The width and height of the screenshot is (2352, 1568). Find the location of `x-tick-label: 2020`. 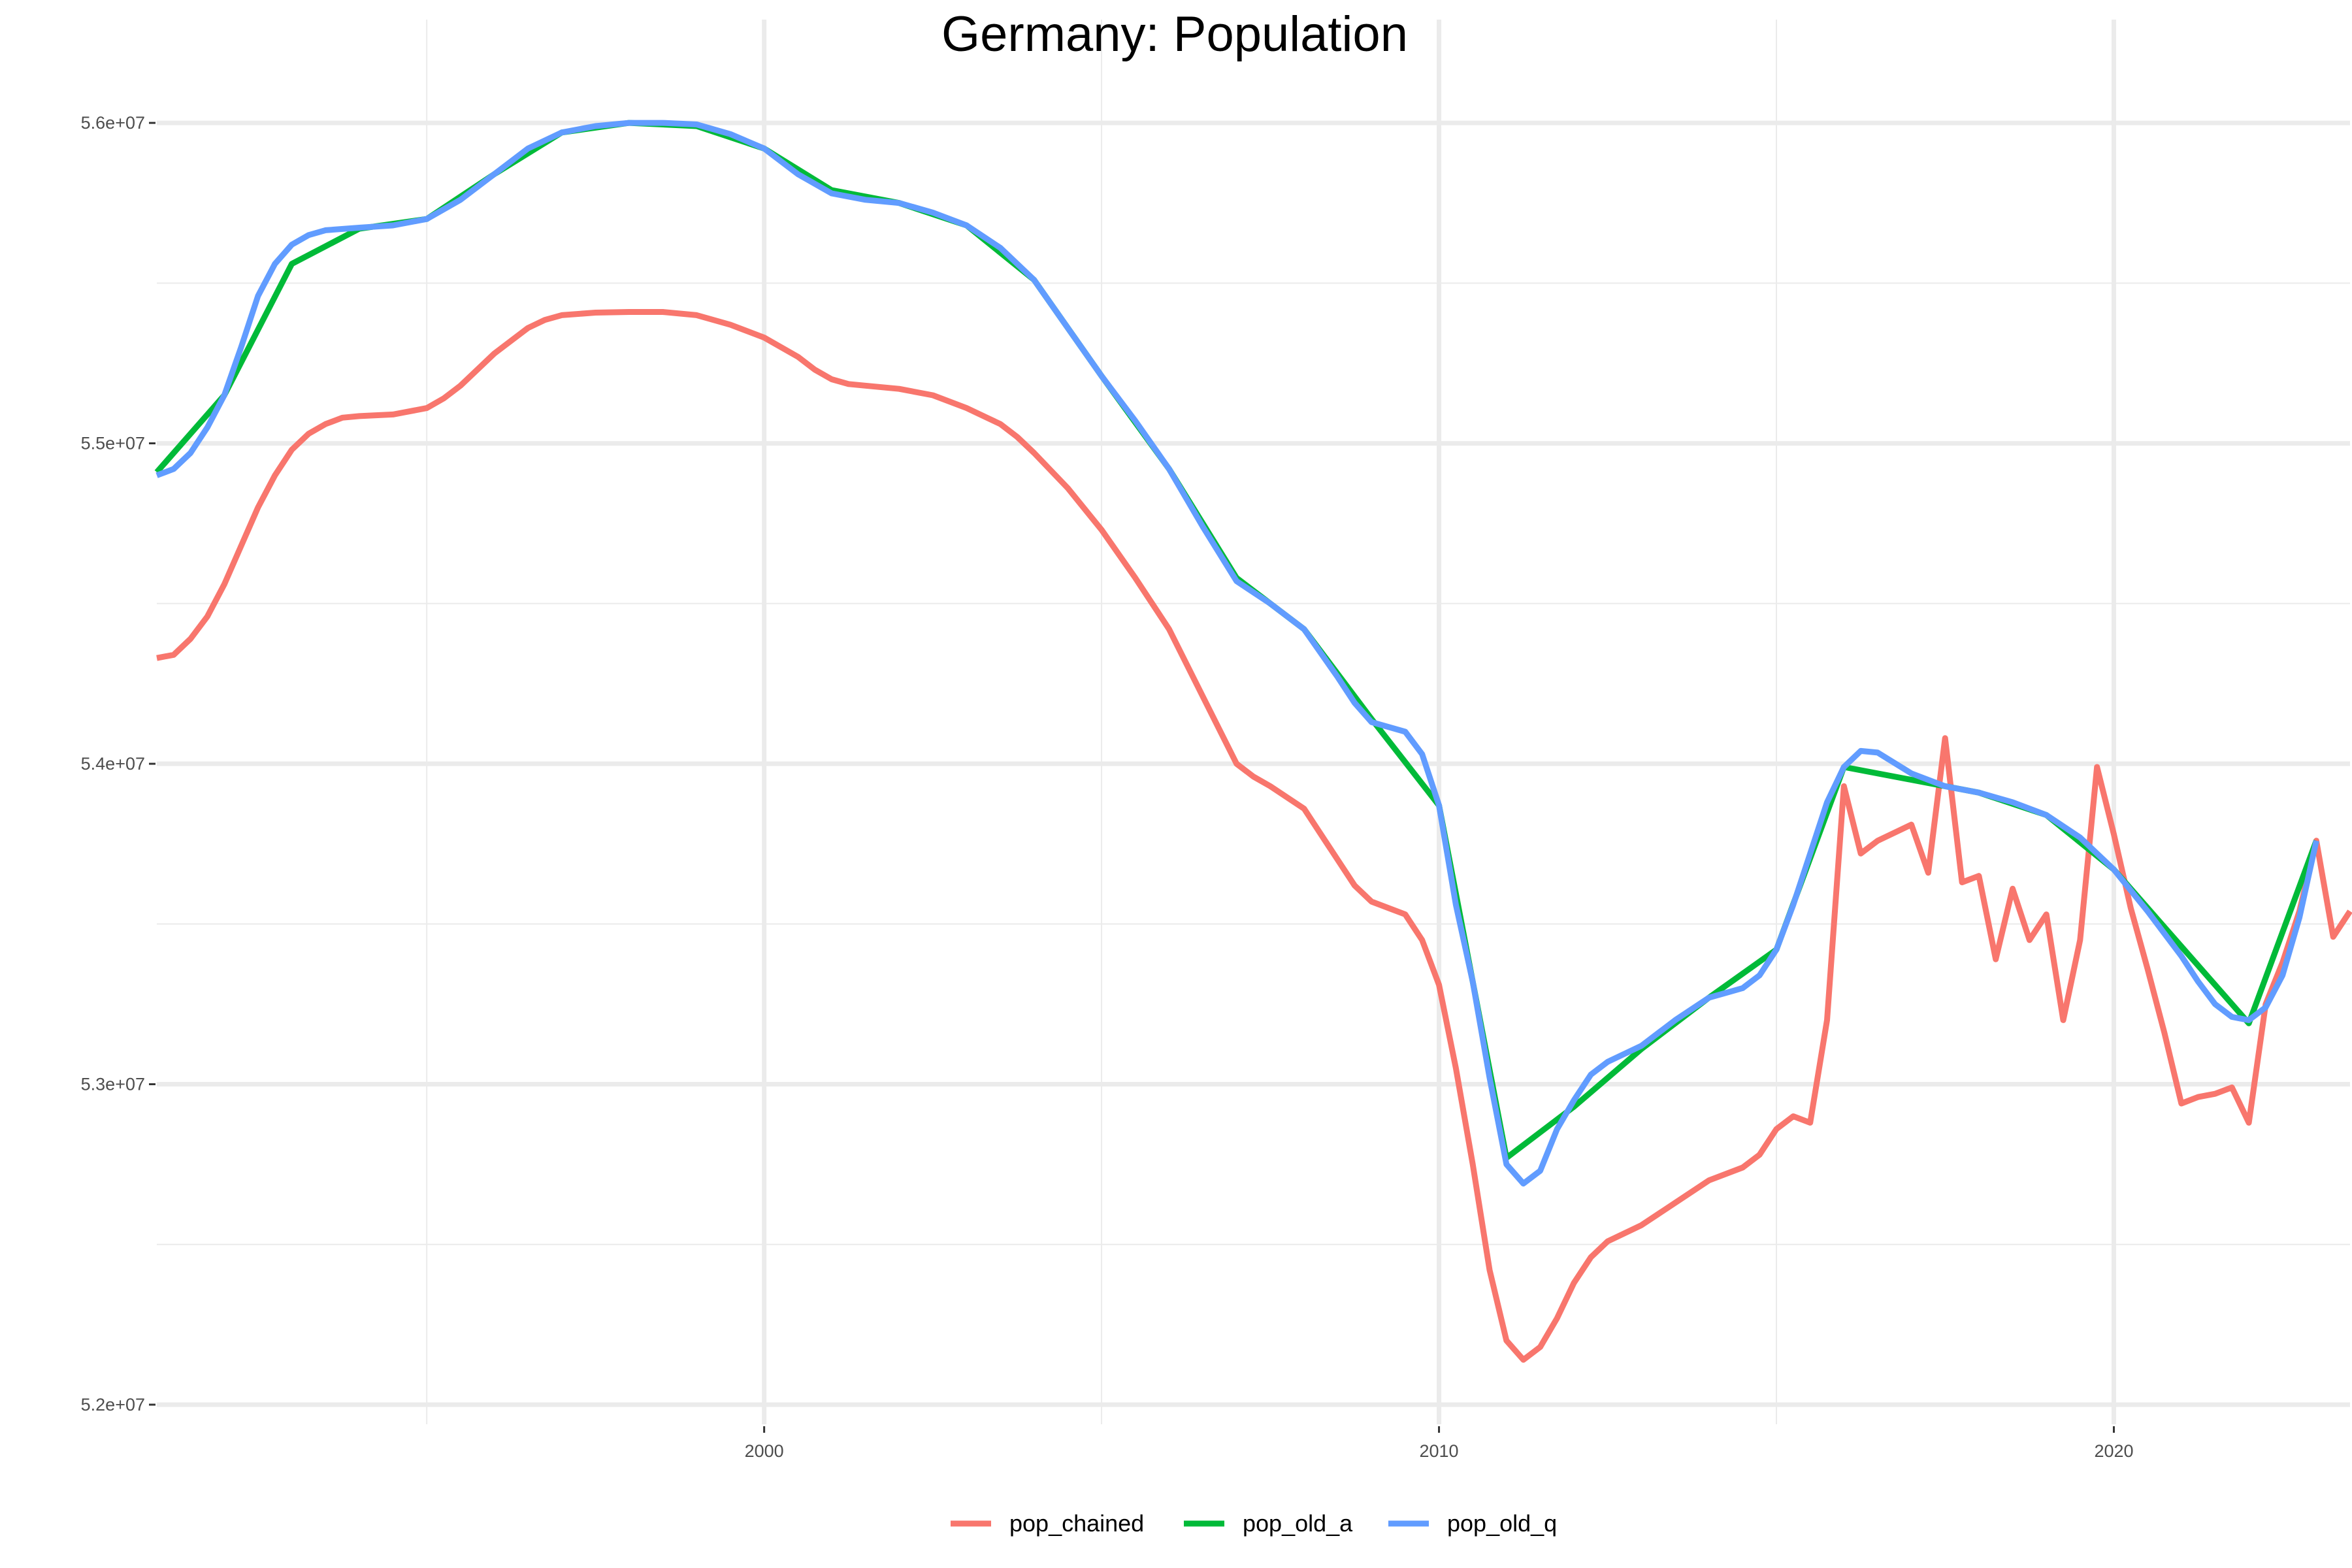

x-tick-label: 2020 is located at coordinates (2113, 1451).